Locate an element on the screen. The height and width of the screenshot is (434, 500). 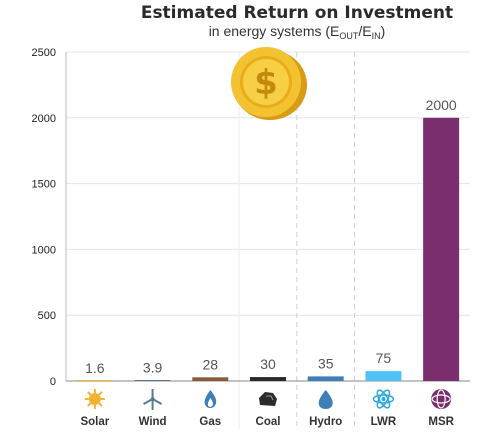
gold-dollar-coin-icon: $ is located at coordinates (269, 83).